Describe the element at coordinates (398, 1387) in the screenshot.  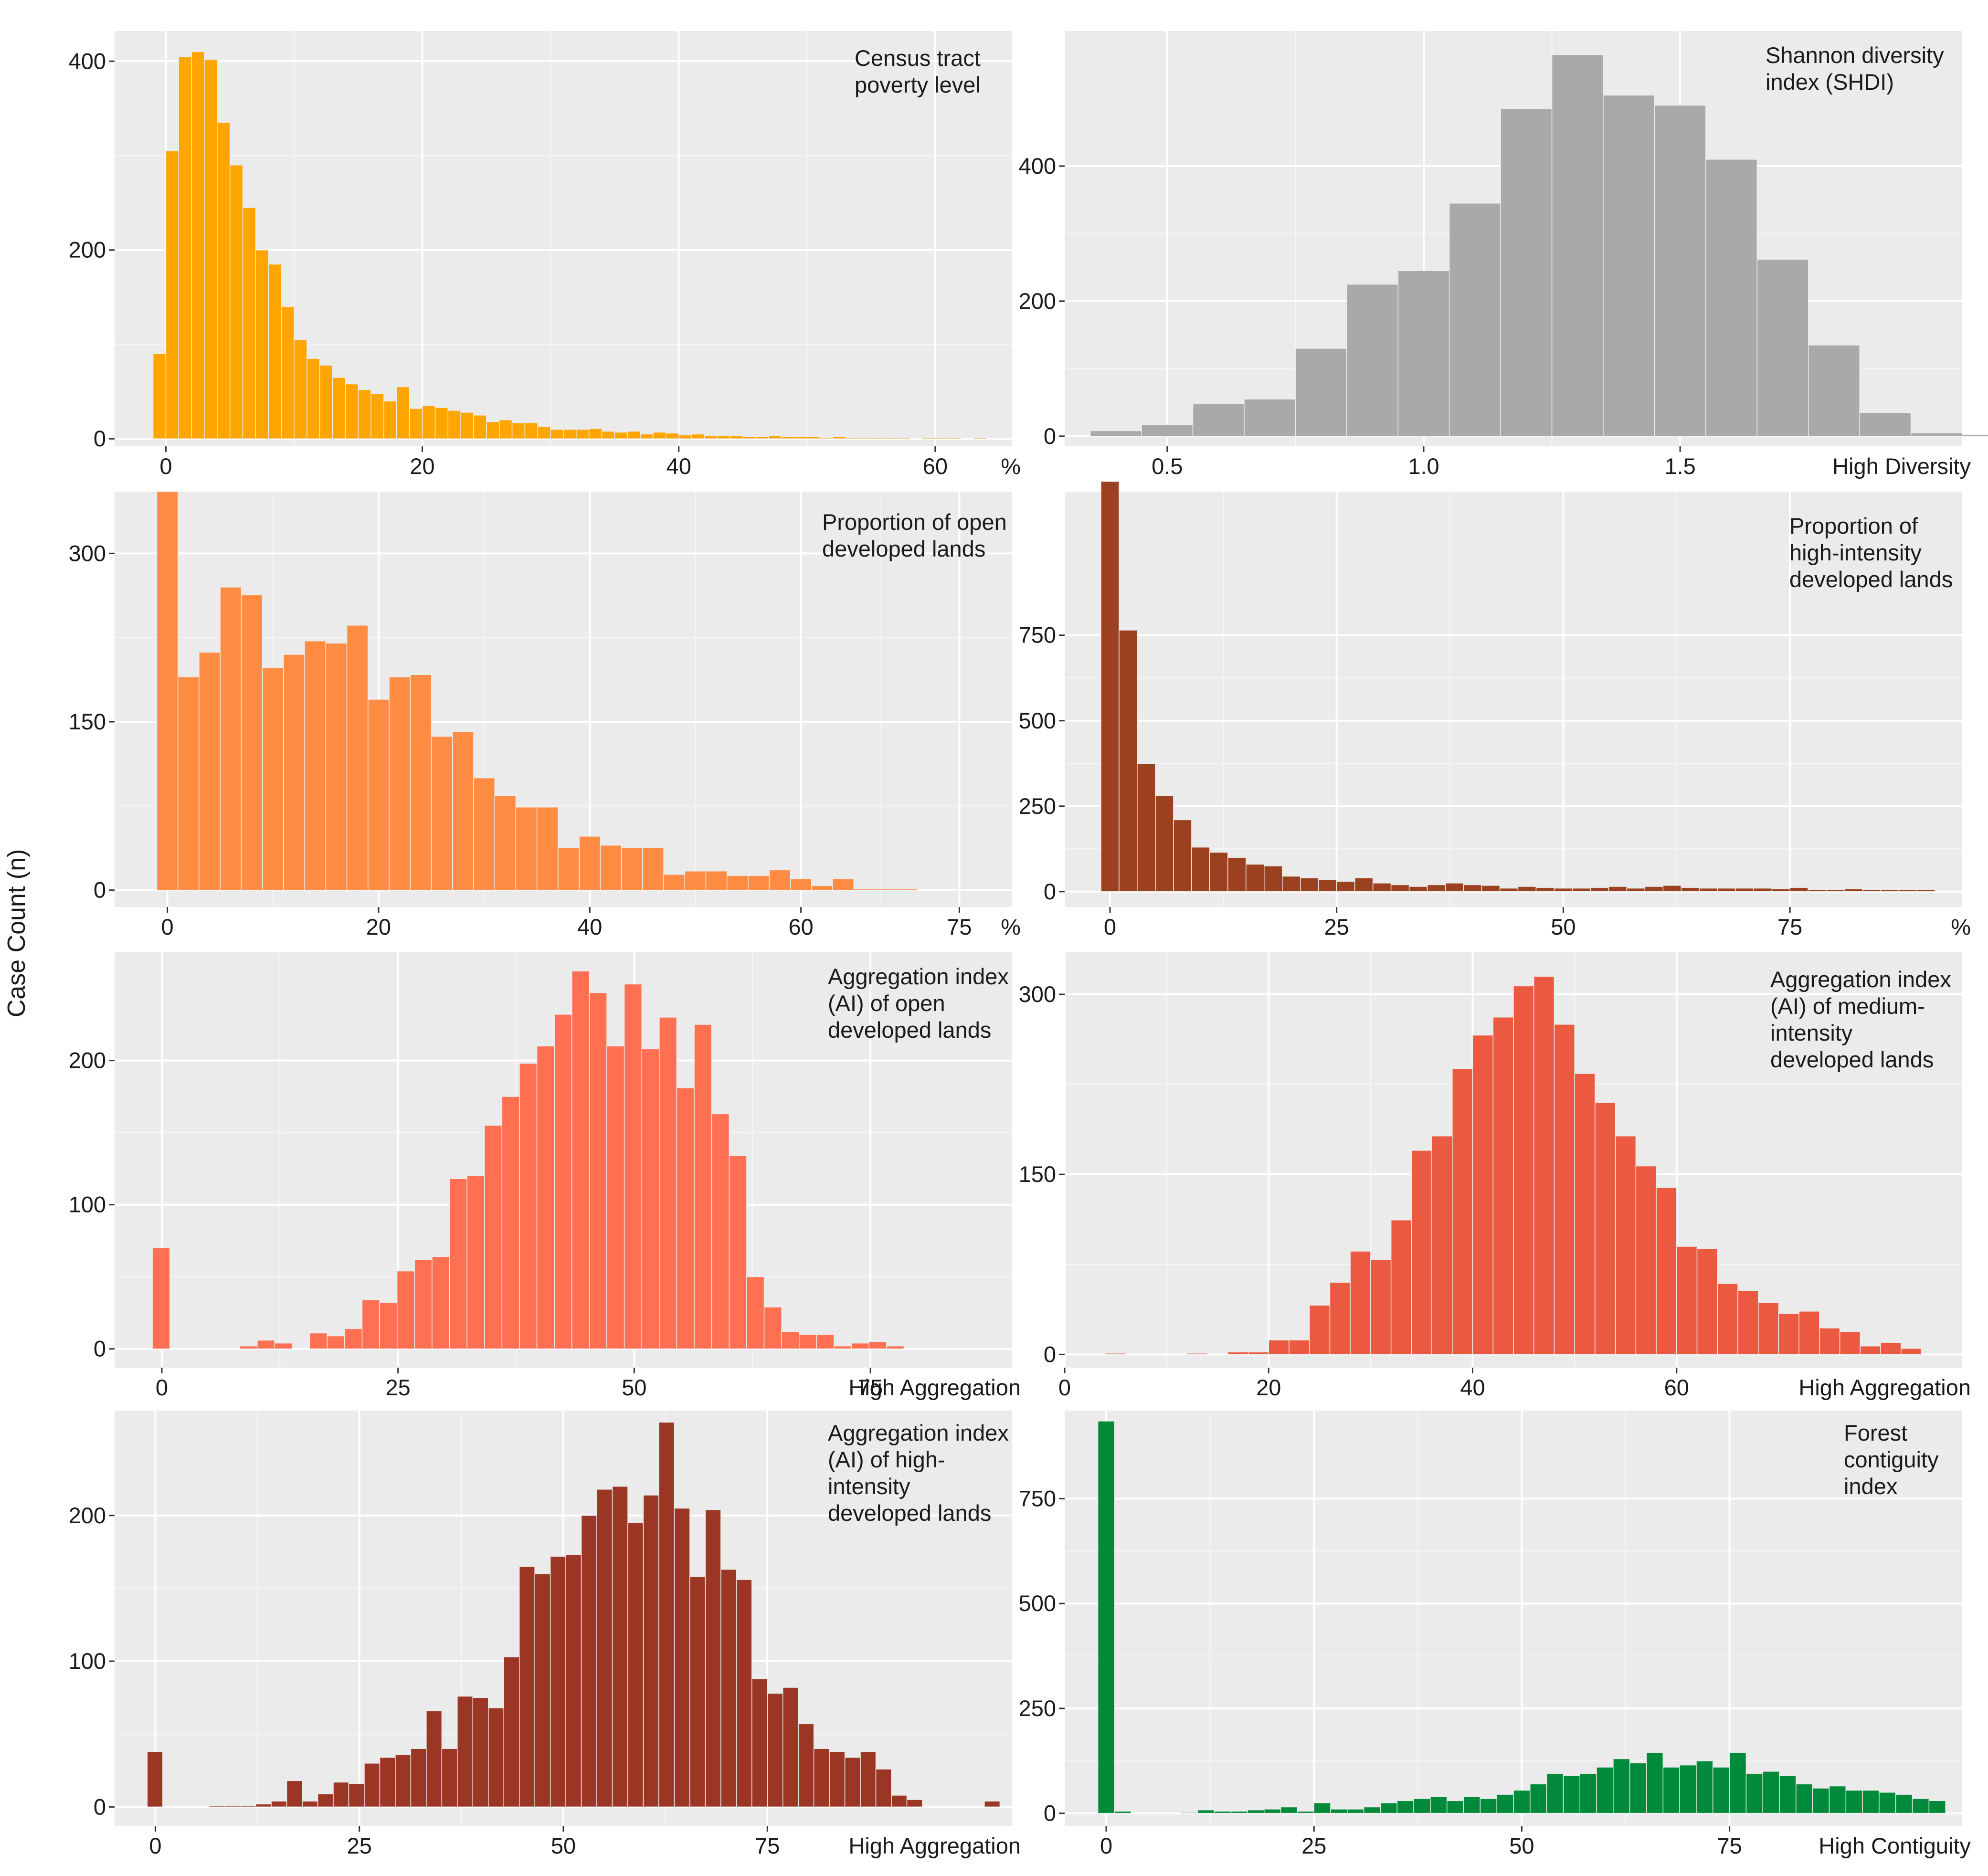
I see `x-tick-label: 25` at that location.